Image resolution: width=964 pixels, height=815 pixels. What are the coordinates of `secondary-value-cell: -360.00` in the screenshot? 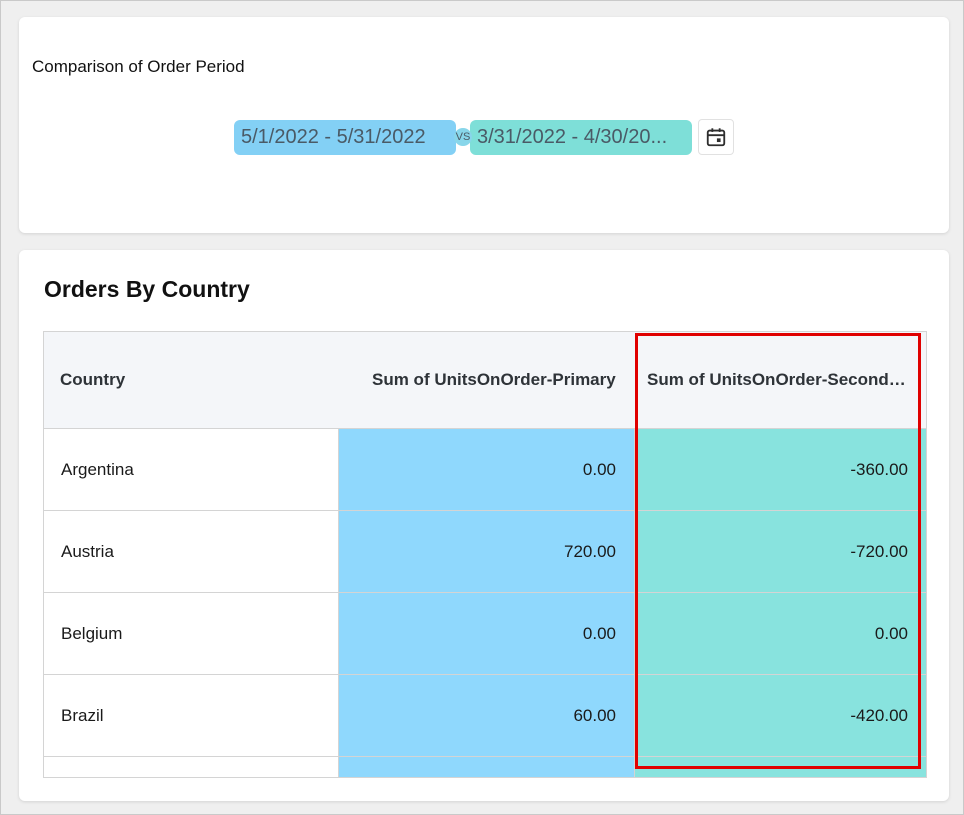 It's located at (879, 469).